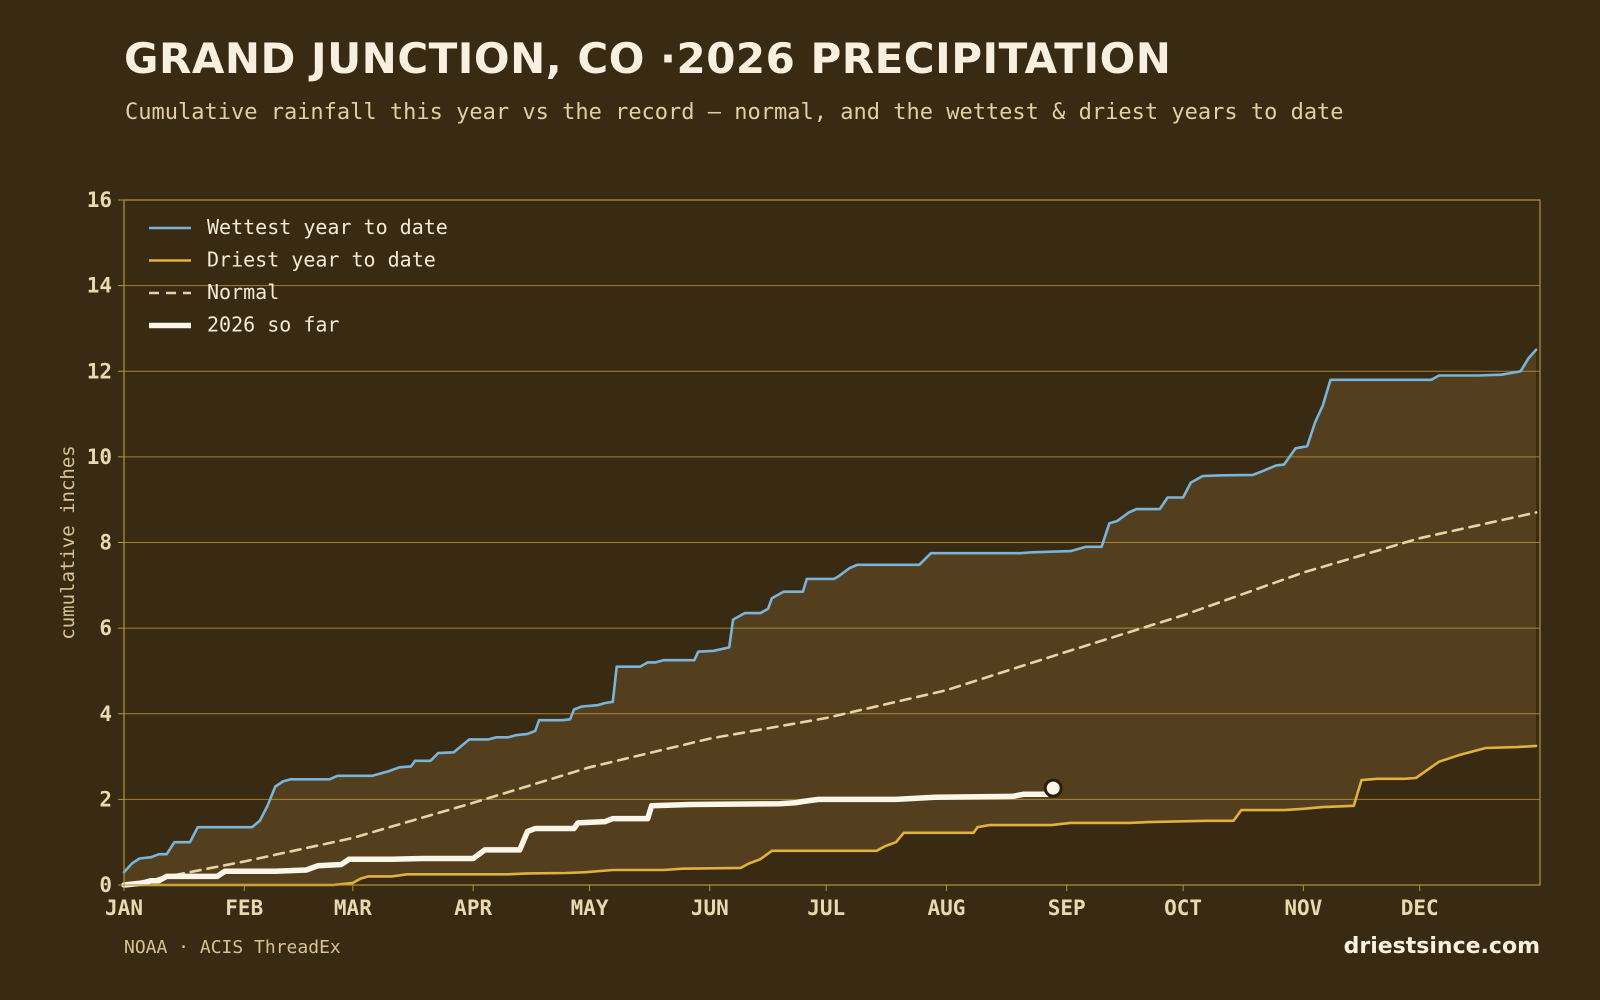  Describe the element at coordinates (710, 908) in the screenshot. I see `x-tick-label: JUN` at that location.